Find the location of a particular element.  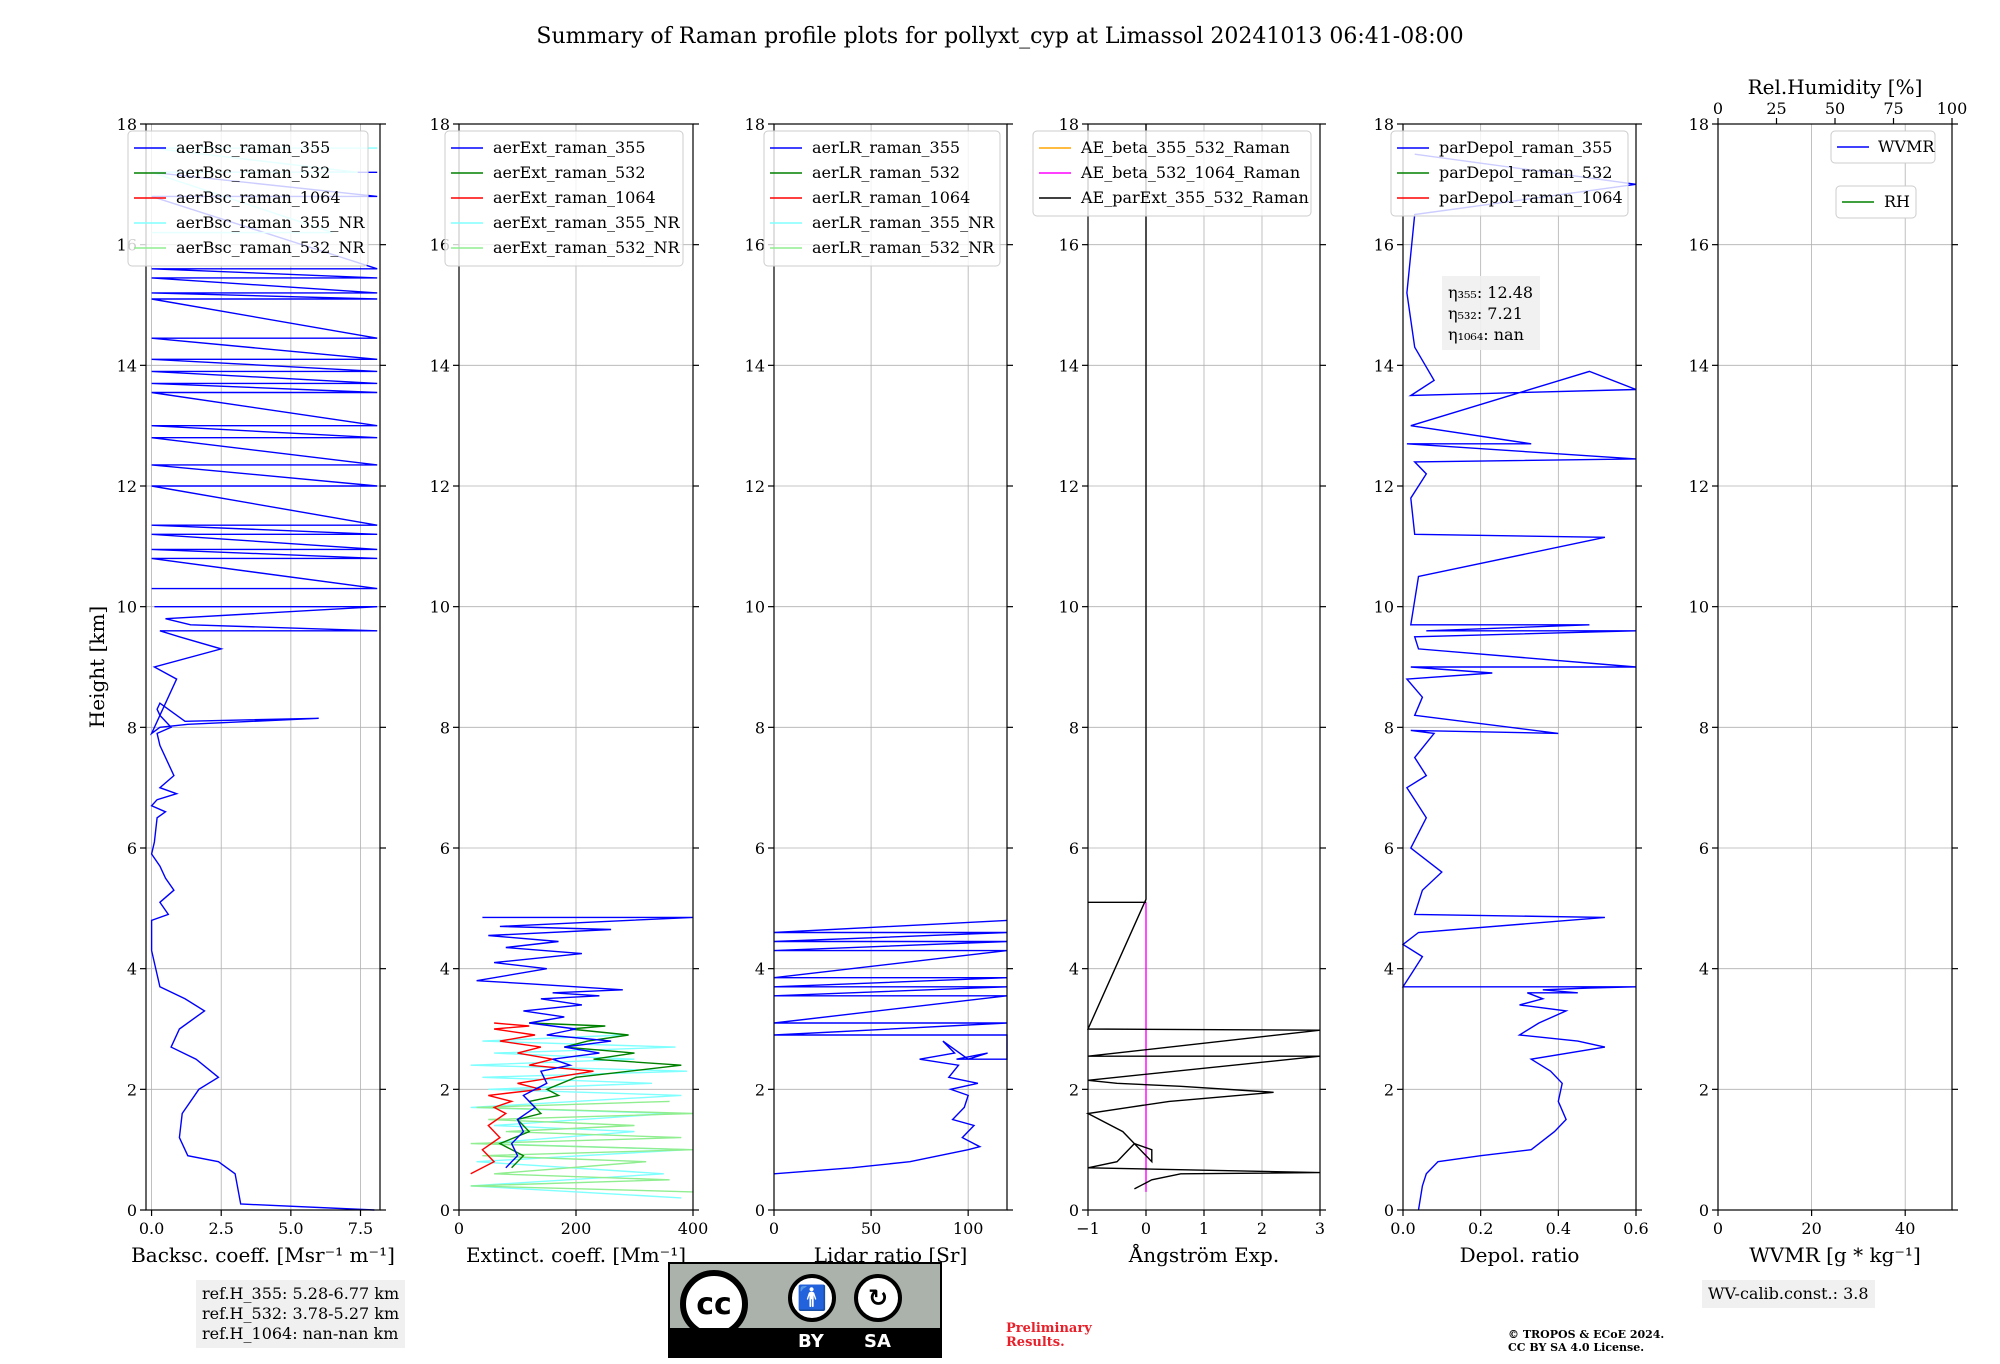

x-axis-label: Backsc. coeff. [Msr⁻¹ m⁻¹] is located at coordinates (263, 1255).